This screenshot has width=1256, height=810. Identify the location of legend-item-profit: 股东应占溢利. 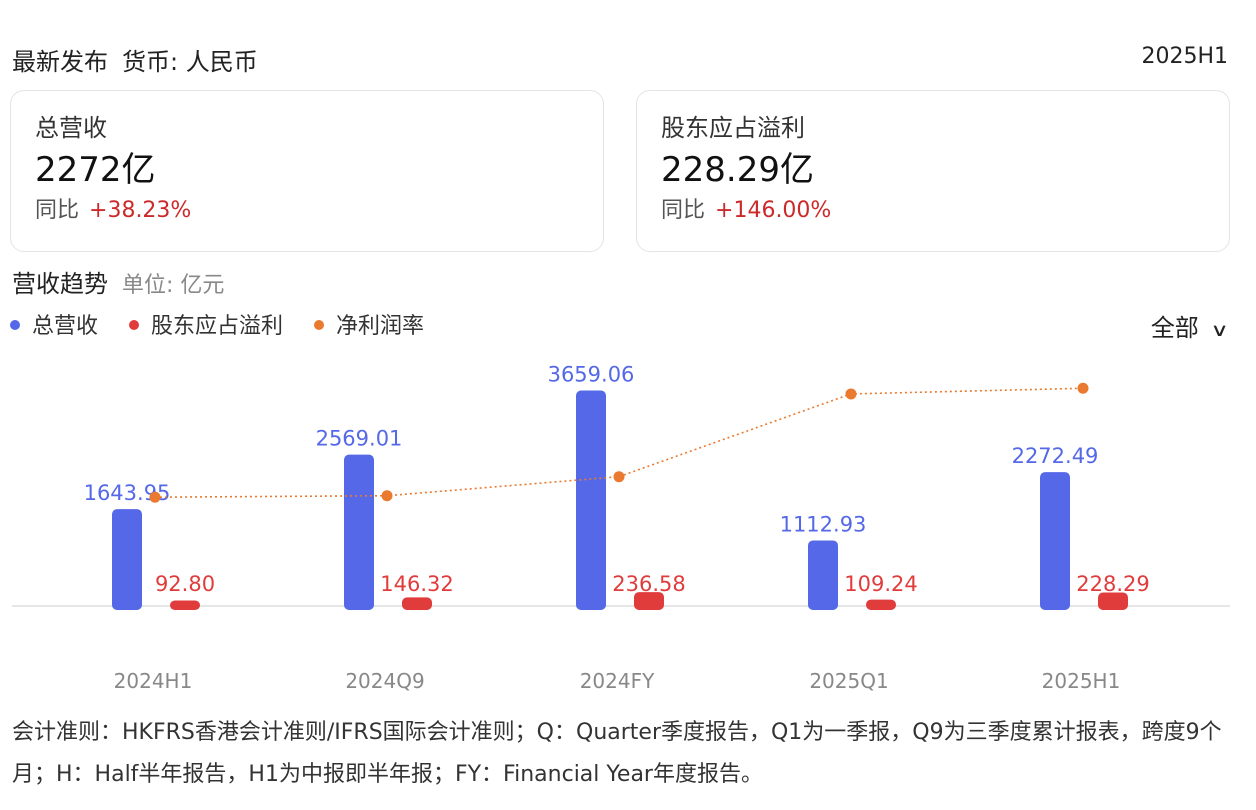
(206, 324).